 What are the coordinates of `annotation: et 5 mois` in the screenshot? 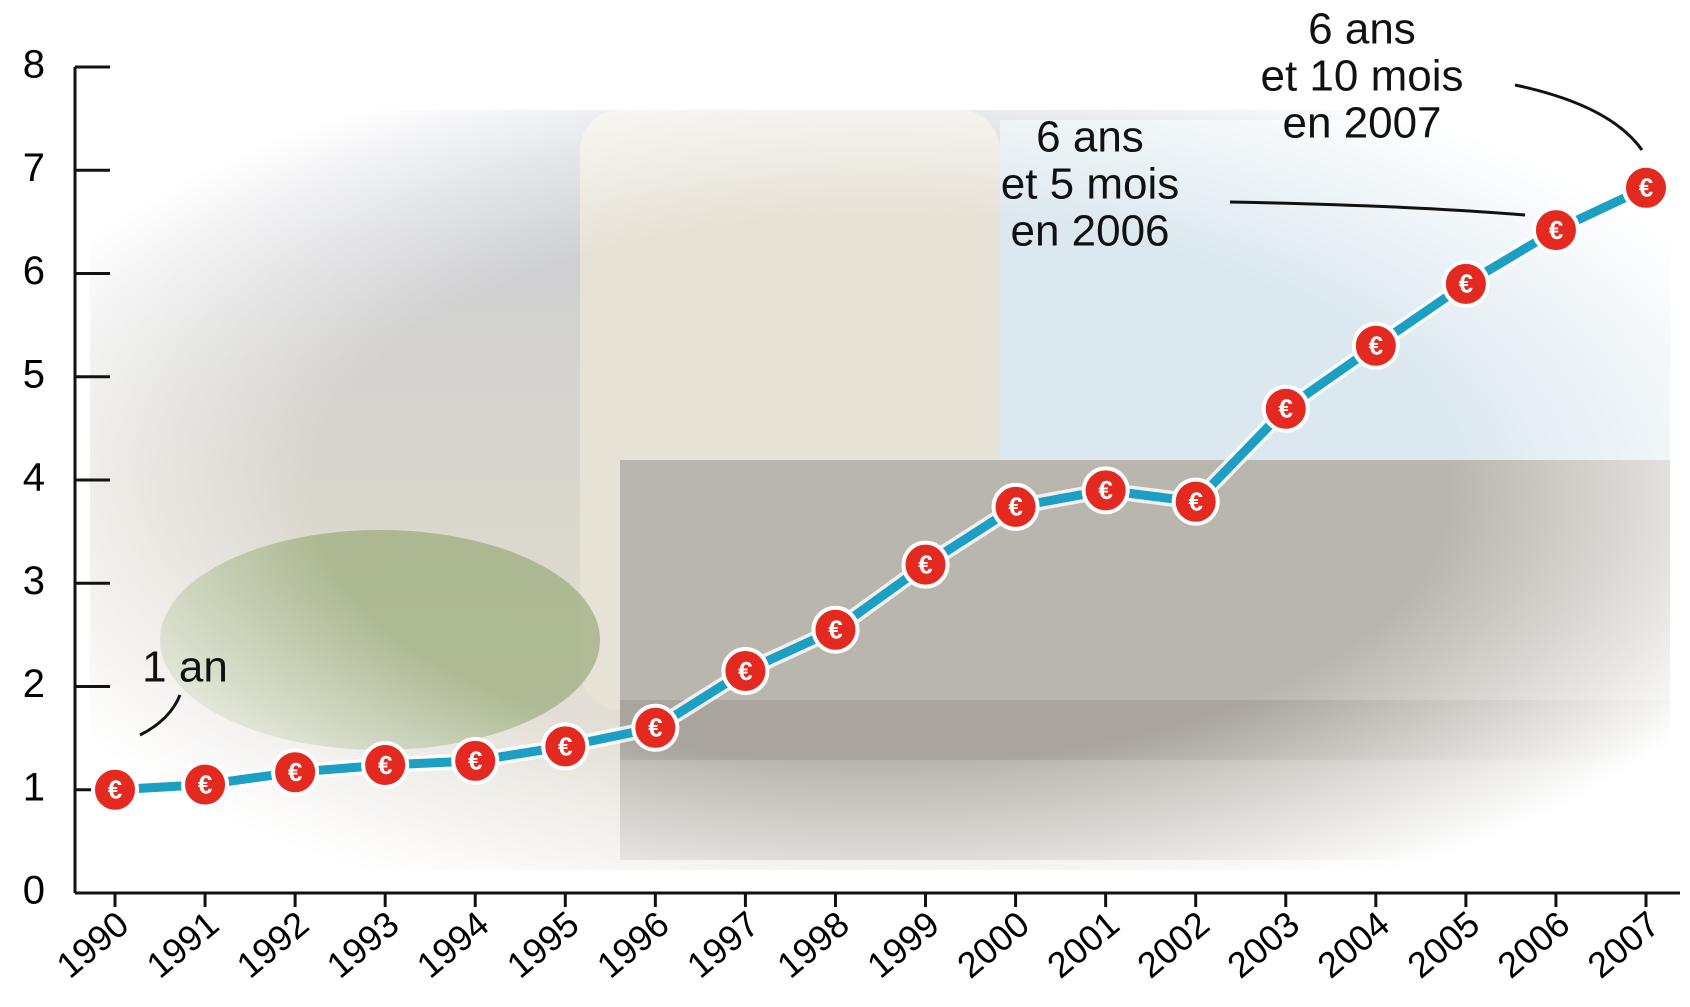 It's located at (1090, 184).